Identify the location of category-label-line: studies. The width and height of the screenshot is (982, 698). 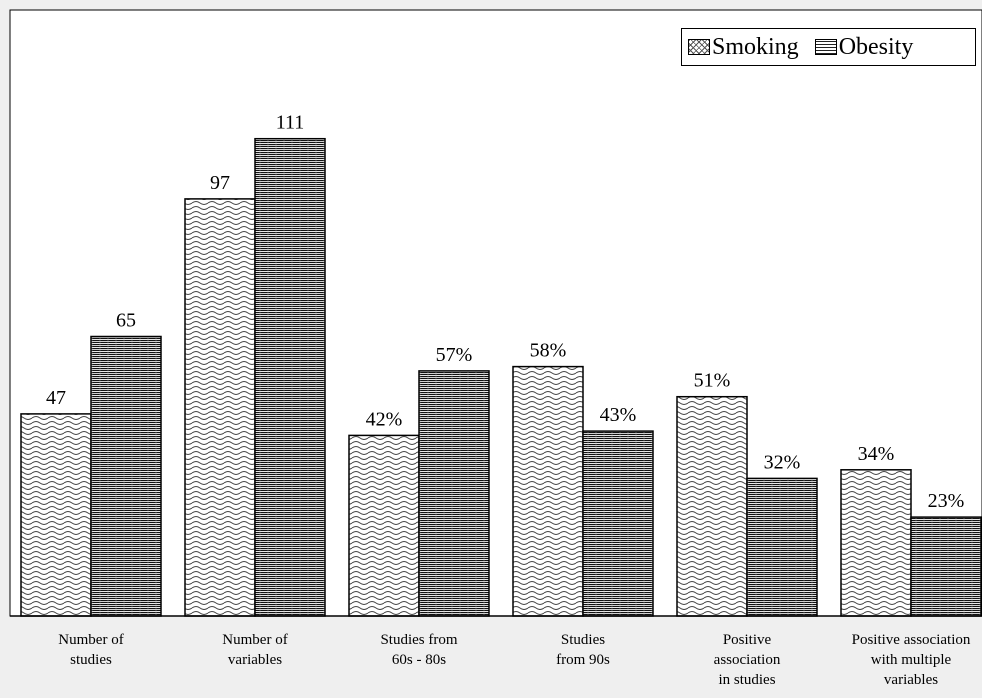
(91, 660).